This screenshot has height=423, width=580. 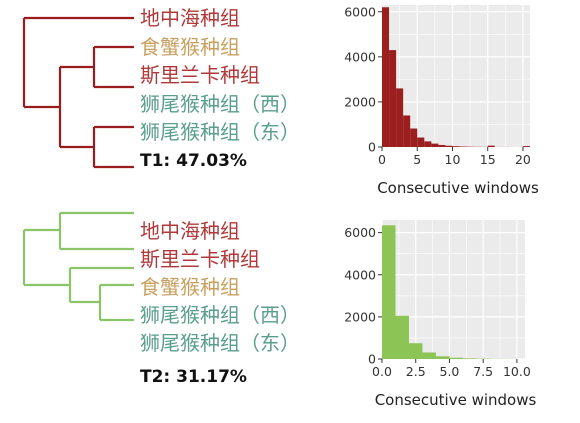 What do you see at coordinates (483, 371) in the screenshot?
I see `x-tick-label: 7.5` at bounding box center [483, 371].